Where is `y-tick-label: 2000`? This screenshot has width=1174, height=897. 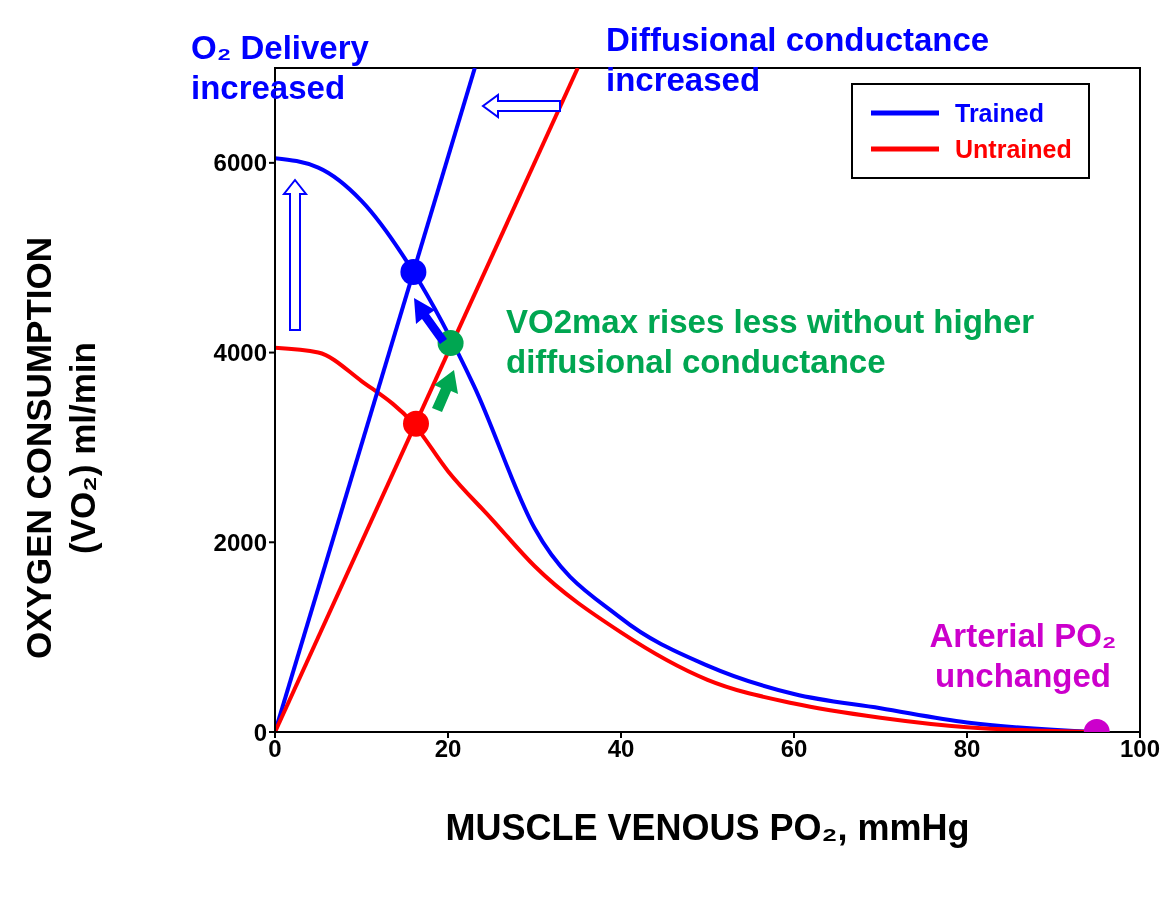 y-tick-label: 2000 is located at coordinates (240, 542).